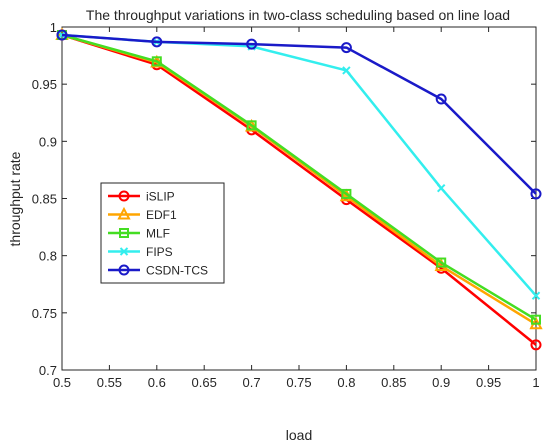 The image size is (550, 448). What do you see at coordinates (346, 382) in the screenshot?
I see `x-tick-label: 0.8` at bounding box center [346, 382].